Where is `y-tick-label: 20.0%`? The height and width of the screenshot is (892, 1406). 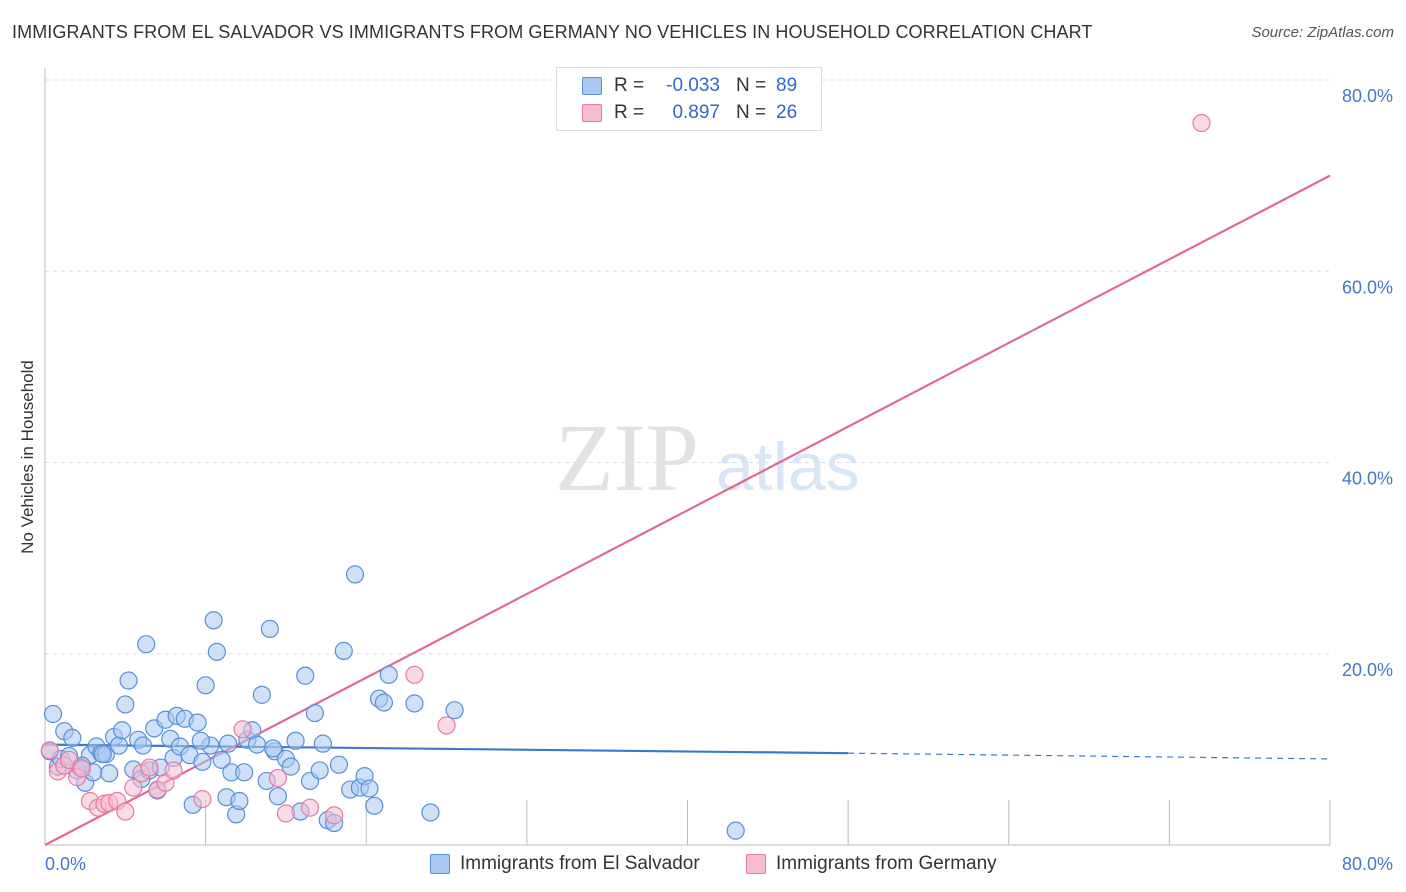 y-tick-label: 20.0% is located at coordinates (1367, 670).